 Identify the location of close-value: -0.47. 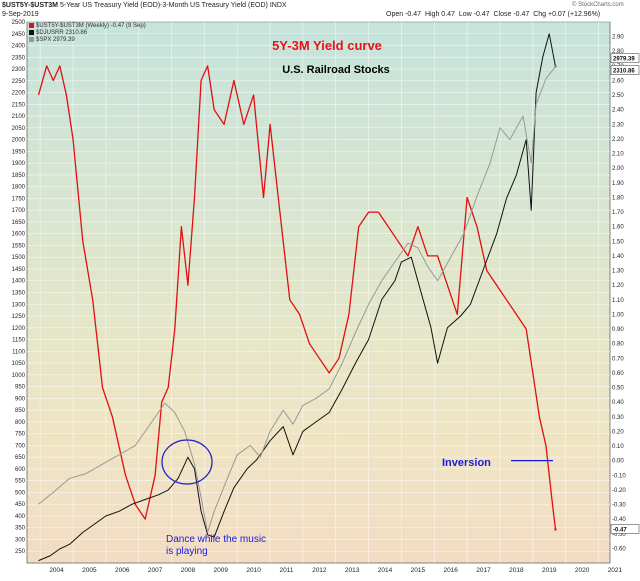
(521, 14).